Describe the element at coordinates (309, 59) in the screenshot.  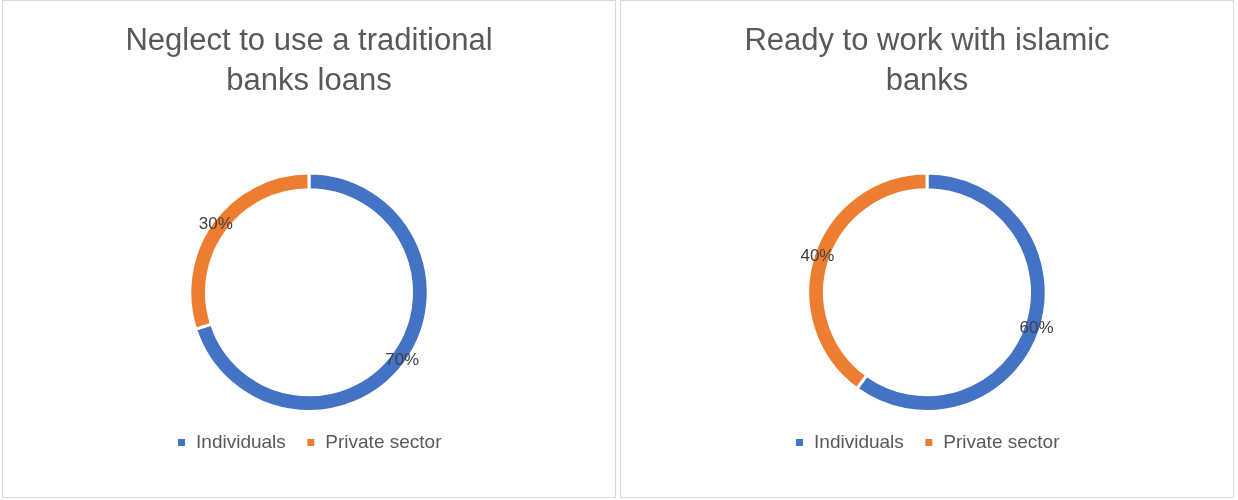
I see `chart-title: Neglect to use a traditional banks loans` at that location.